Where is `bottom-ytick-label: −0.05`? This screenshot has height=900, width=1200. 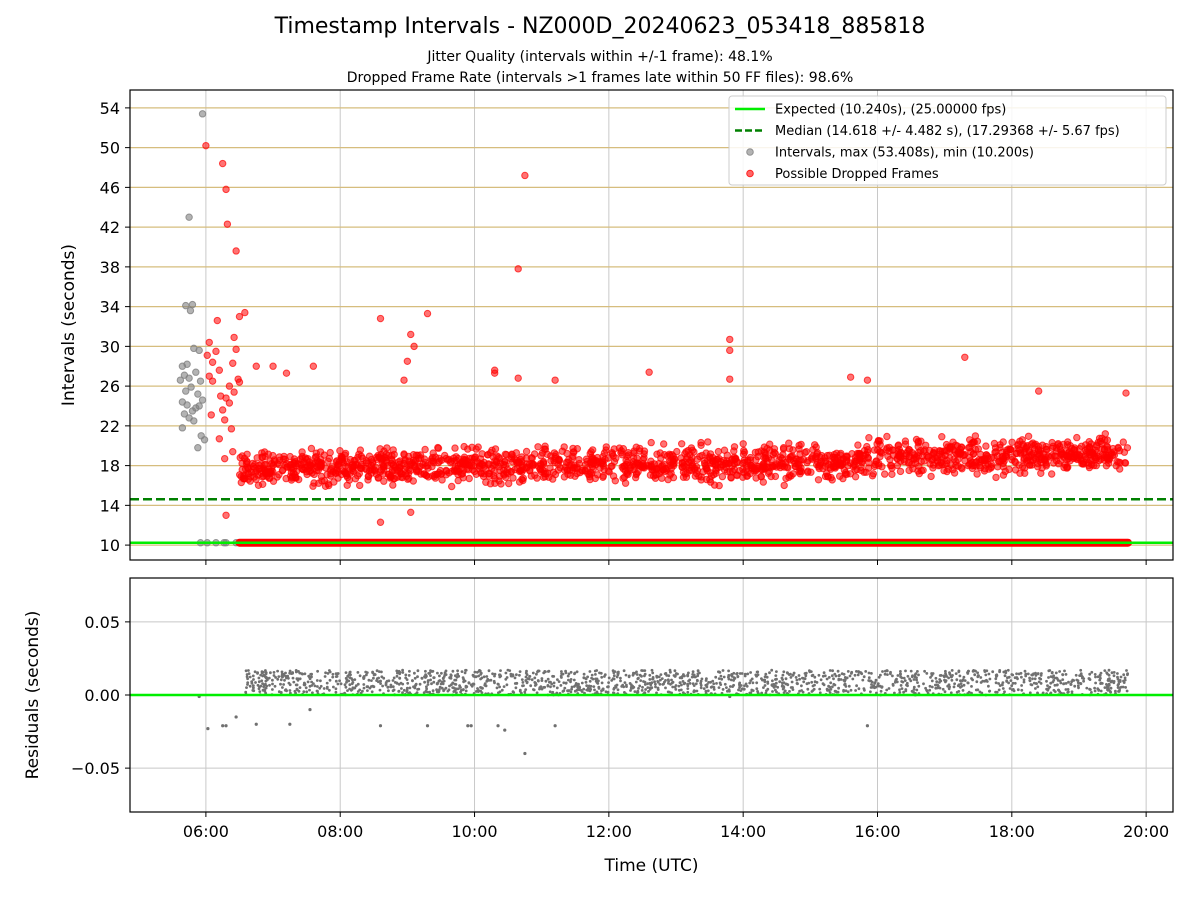 bottom-ytick-label: −0.05 is located at coordinates (95, 768).